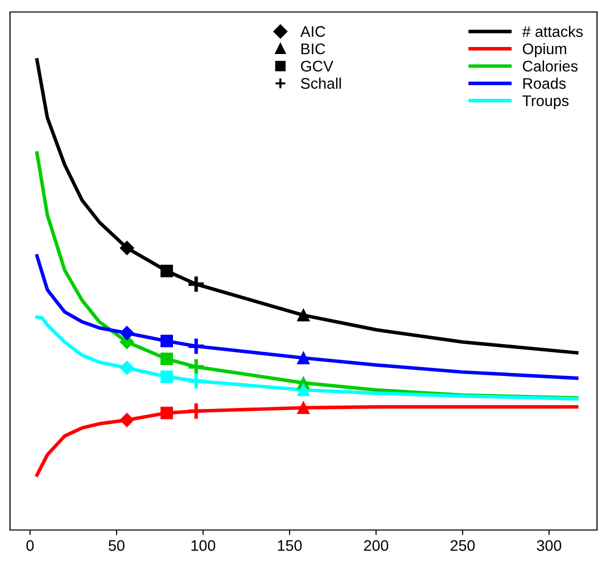  I want to click on x-tick-label: 150, so click(290, 545).